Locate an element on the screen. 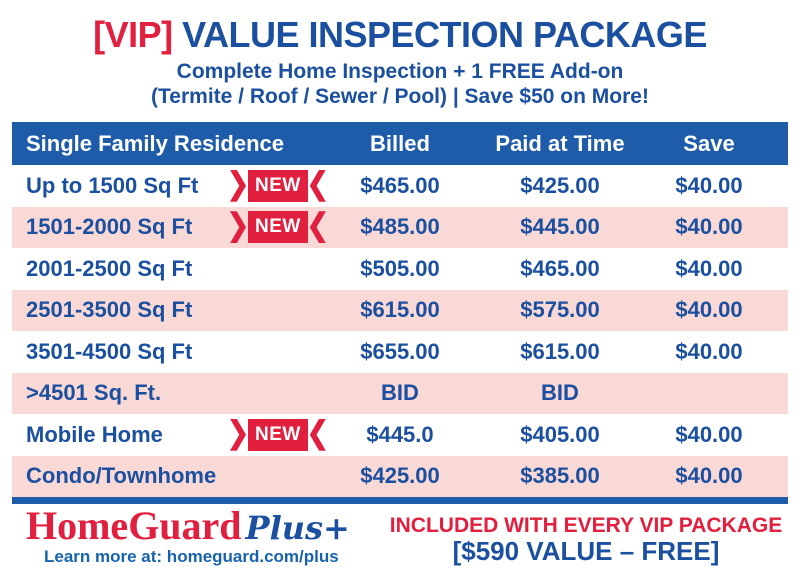  page-title-text: VALUE INSPECTION PACKAGE is located at coordinates (444, 34).